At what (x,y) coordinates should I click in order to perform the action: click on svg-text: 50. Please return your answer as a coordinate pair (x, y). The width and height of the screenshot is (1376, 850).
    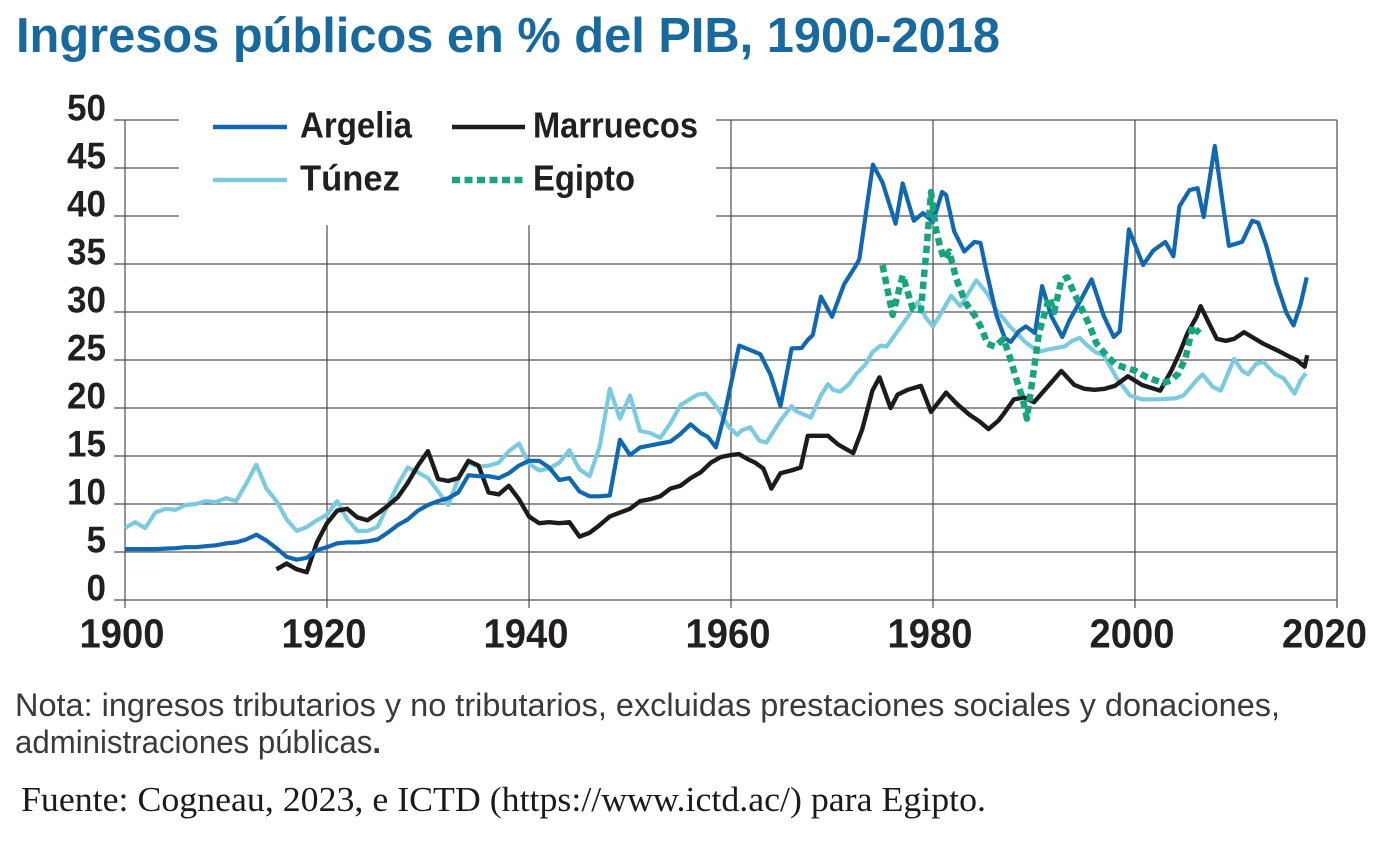
    Looking at the image, I should click on (86, 108).